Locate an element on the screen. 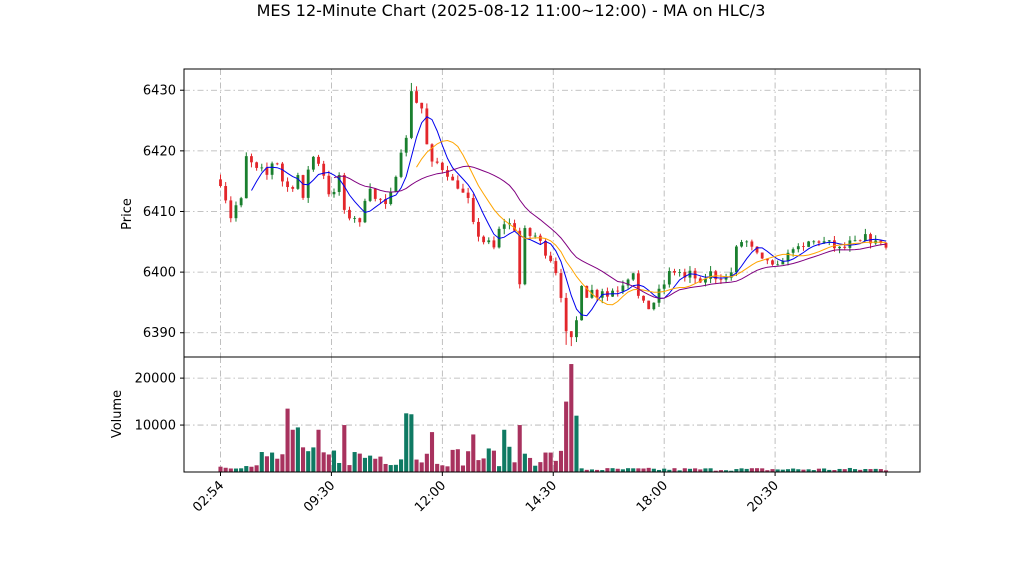 Image resolution: width=1022 pixels, height=575 pixels. volume-grid is located at coordinates (552, 414).